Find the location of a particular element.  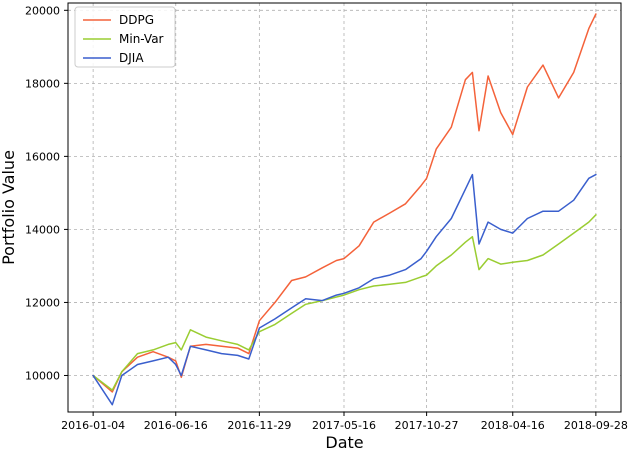

y-tick-label: 12000 is located at coordinates (42, 302).